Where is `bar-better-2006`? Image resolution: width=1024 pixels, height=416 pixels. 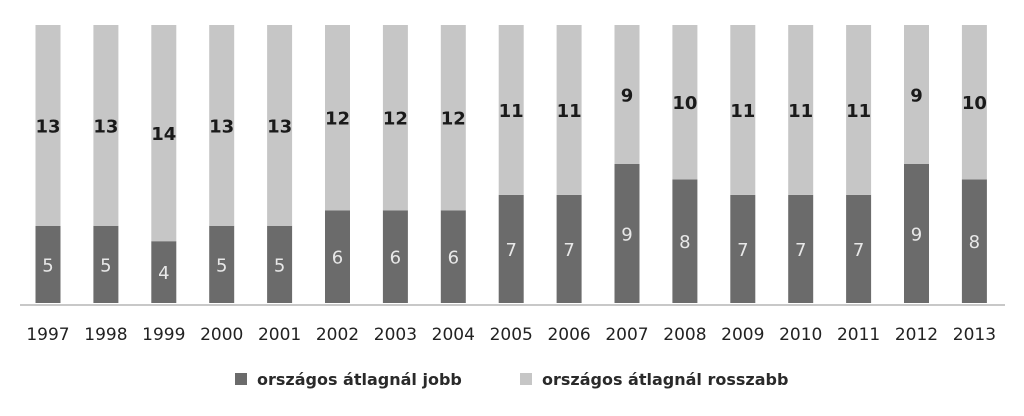 bar-better-2006 is located at coordinates (569, 248).